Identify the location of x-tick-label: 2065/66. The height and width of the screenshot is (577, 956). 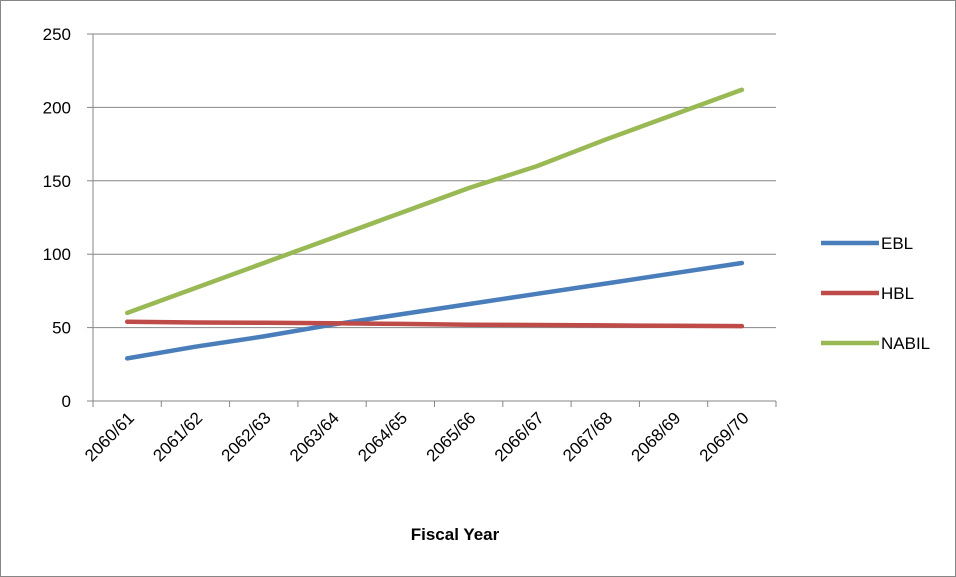
(451, 436).